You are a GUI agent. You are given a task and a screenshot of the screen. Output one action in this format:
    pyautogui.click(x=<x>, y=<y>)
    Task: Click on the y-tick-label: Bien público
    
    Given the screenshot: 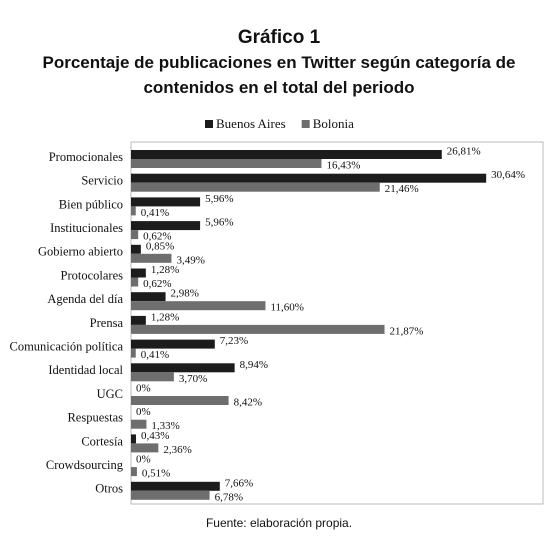 What is the action you would take?
    pyautogui.click(x=91, y=204)
    